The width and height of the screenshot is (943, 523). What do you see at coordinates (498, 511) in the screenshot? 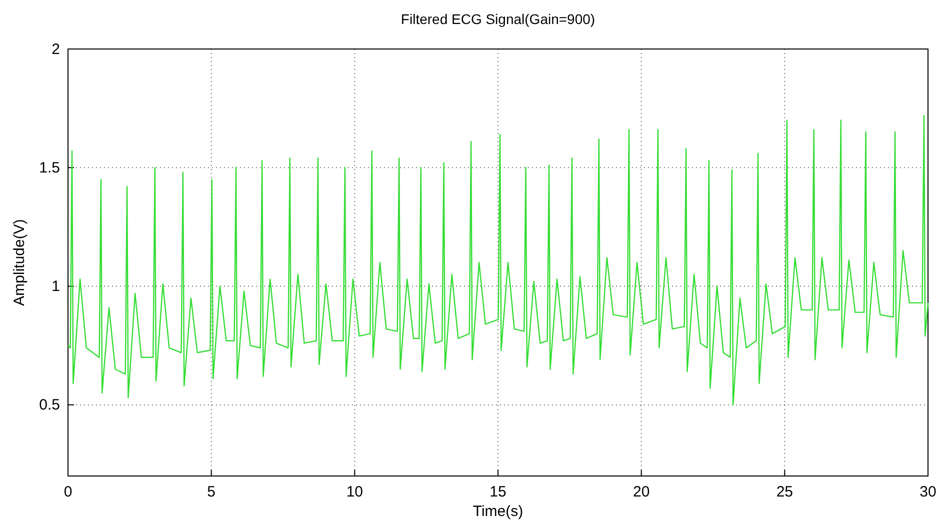
I see `x-axis-title: Time(s)` at bounding box center [498, 511].